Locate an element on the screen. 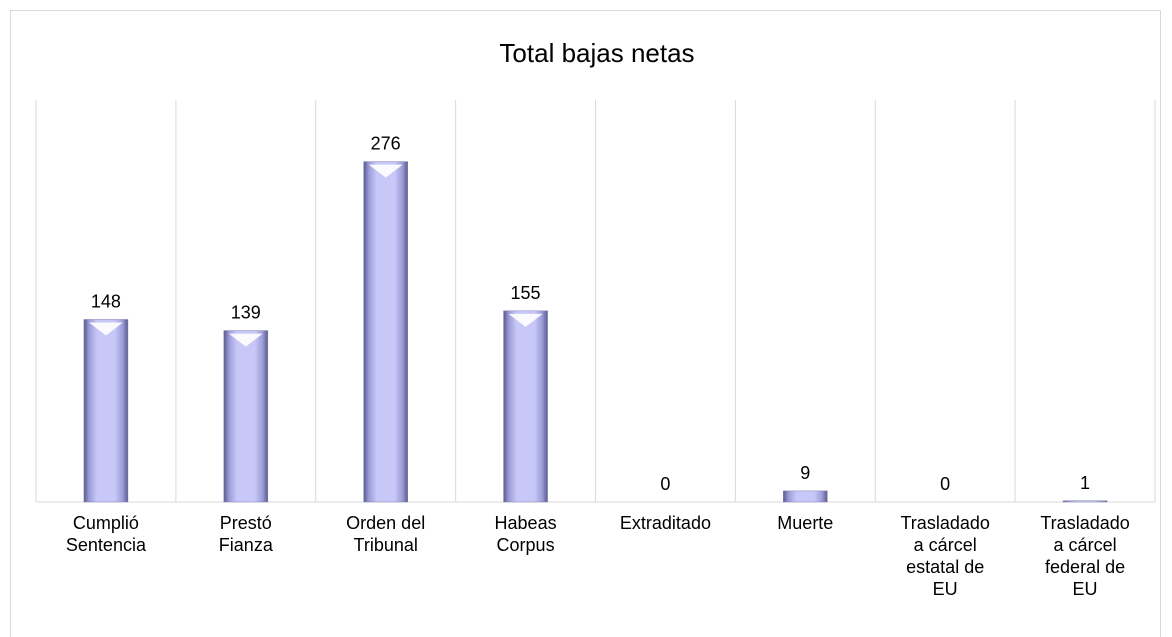 This screenshot has width=1172, height=637. value-label: 1 is located at coordinates (1085, 483).